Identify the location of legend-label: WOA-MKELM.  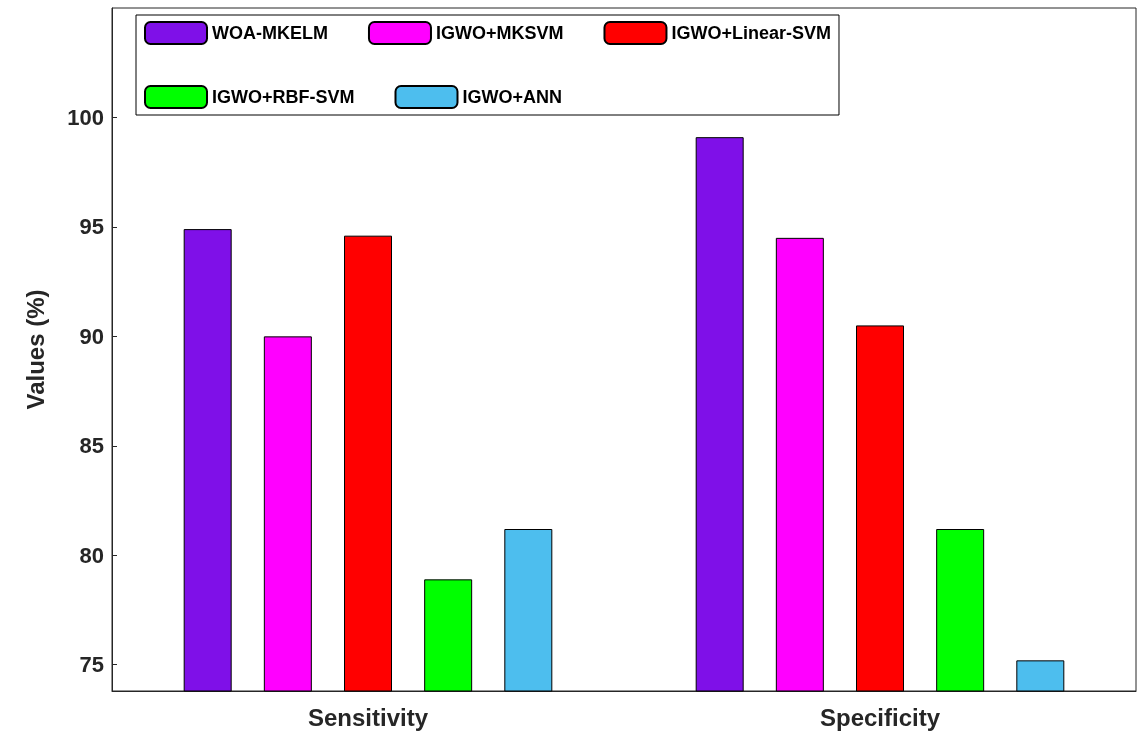
(270, 33).